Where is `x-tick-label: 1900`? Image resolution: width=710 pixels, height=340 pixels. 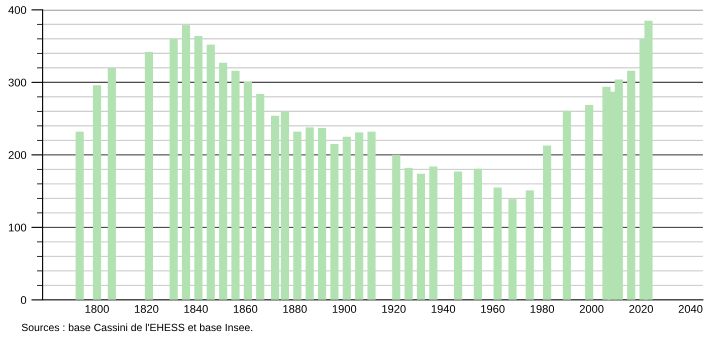 x-tick-label: 1900 is located at coordinates (344, 309).